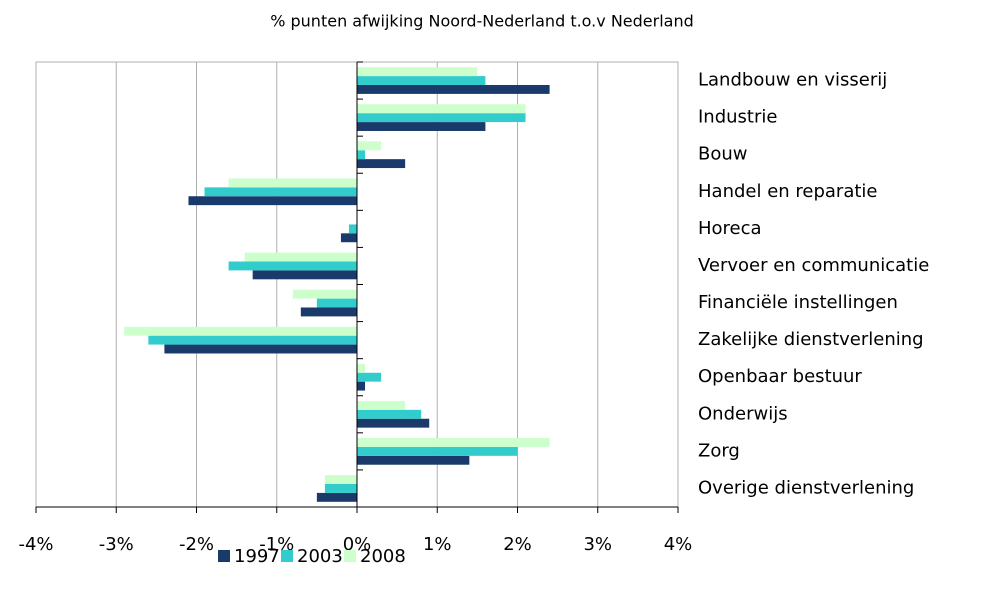  I want to click on category-label: Vervoer en communicatie, so click(813, 265).